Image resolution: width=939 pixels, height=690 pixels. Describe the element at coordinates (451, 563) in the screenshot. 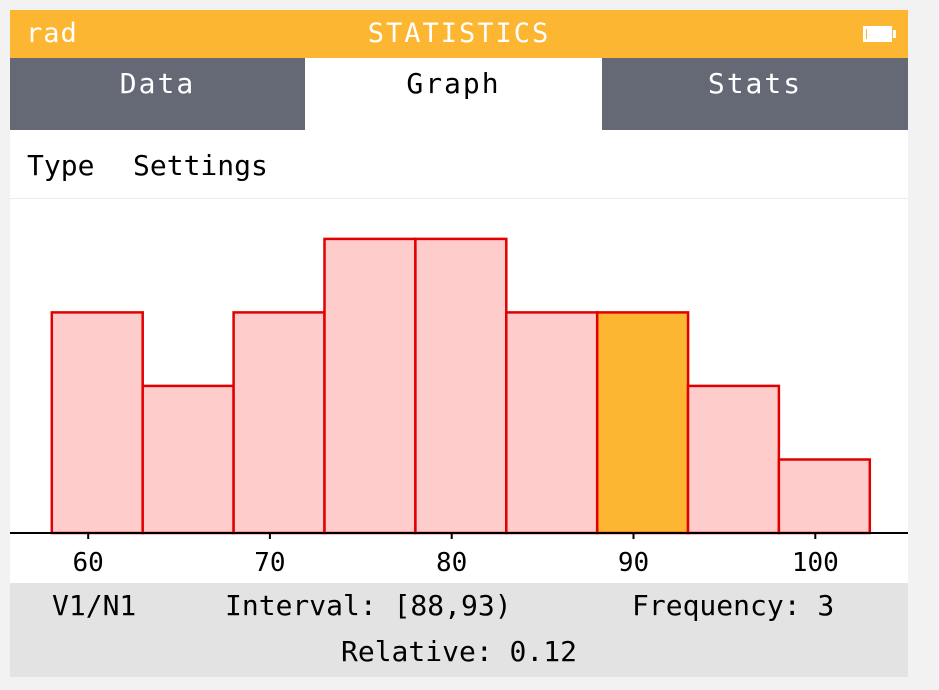

I see `x-tick-label: 80` at that location.